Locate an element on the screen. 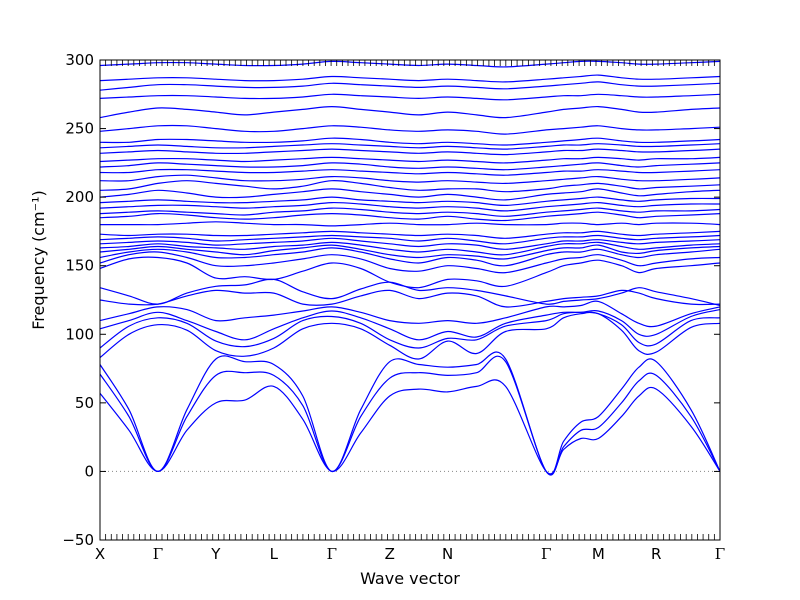  y-tick-label: 250 is located at coordinates (79, 129).